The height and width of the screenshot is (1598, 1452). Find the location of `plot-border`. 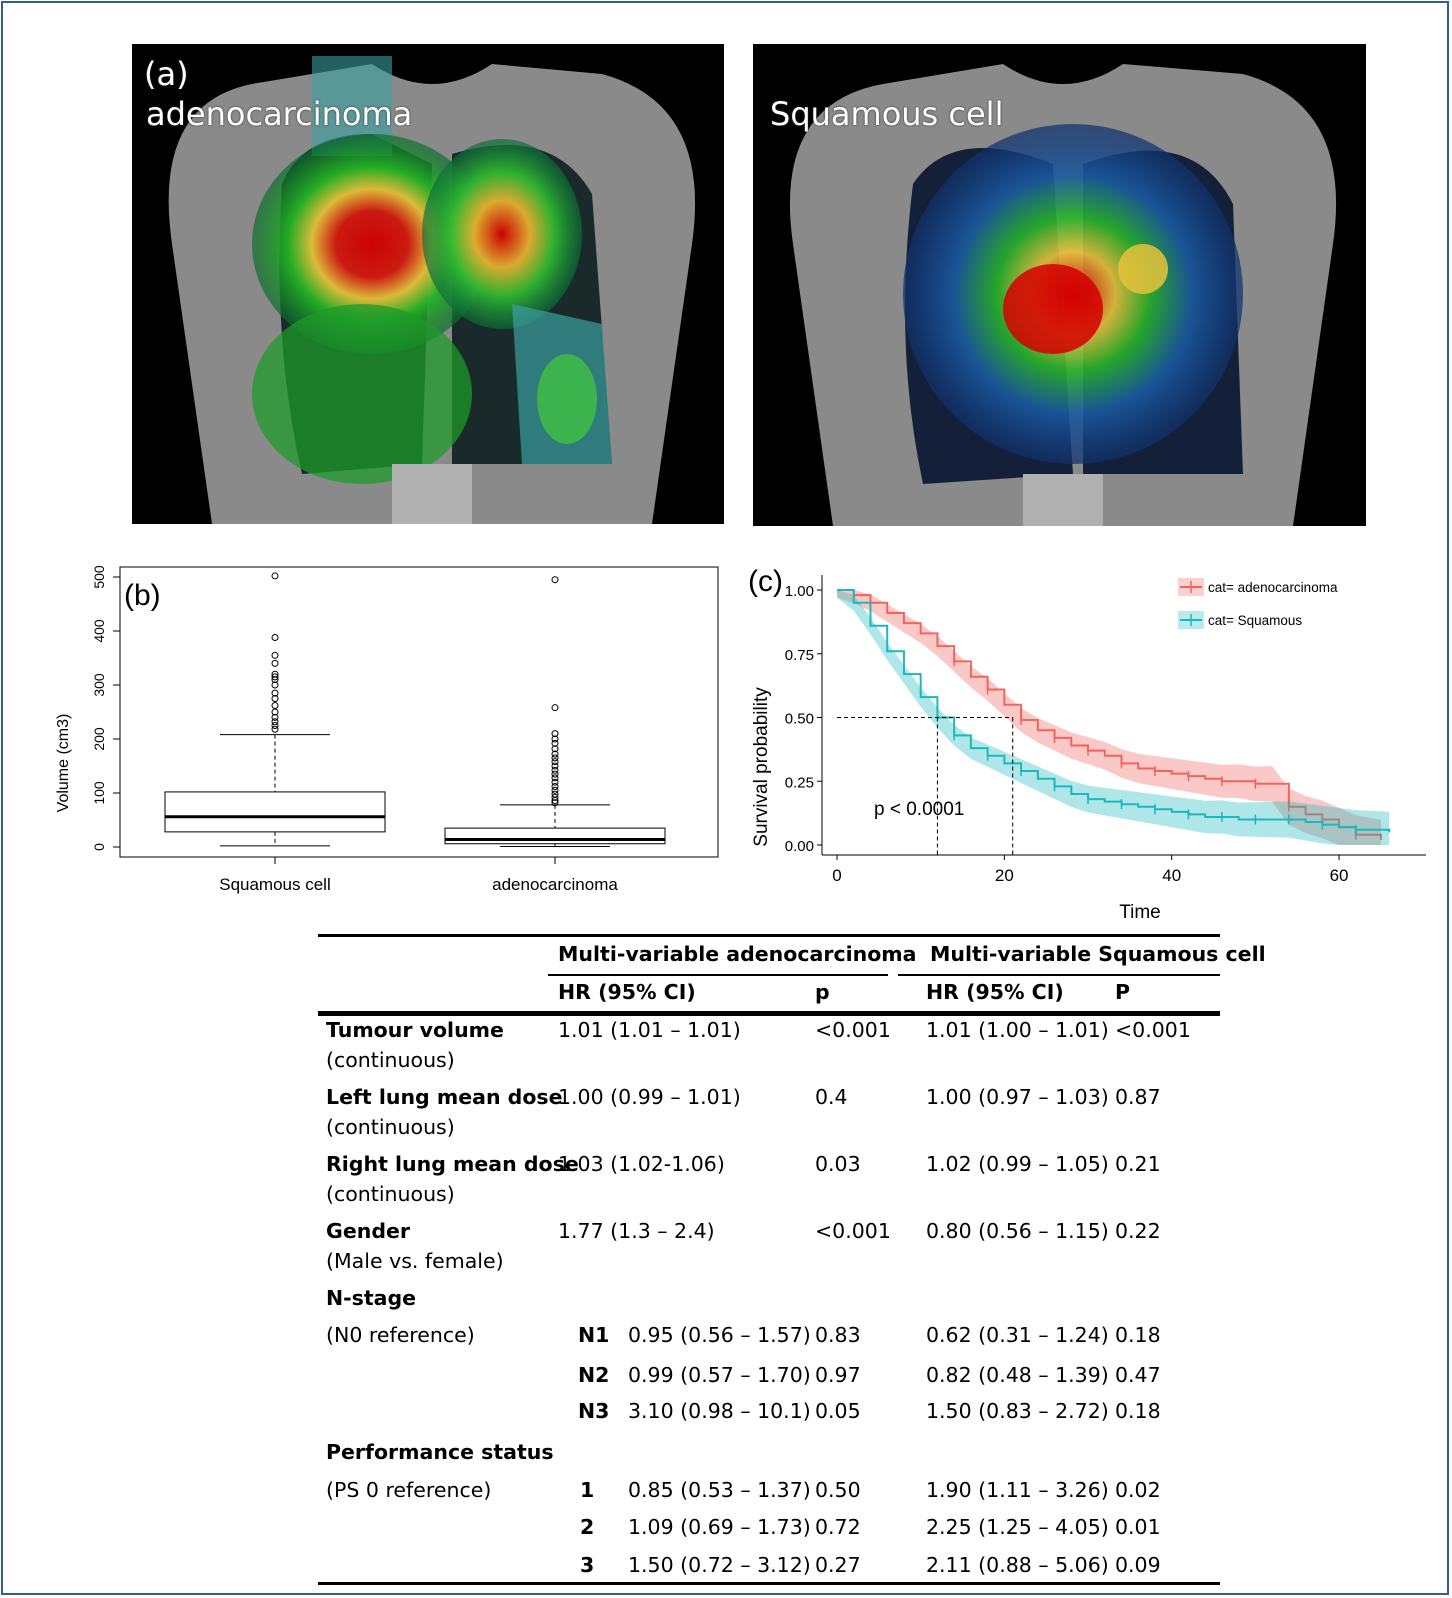

plot-border is located at coordinates (419, 712).